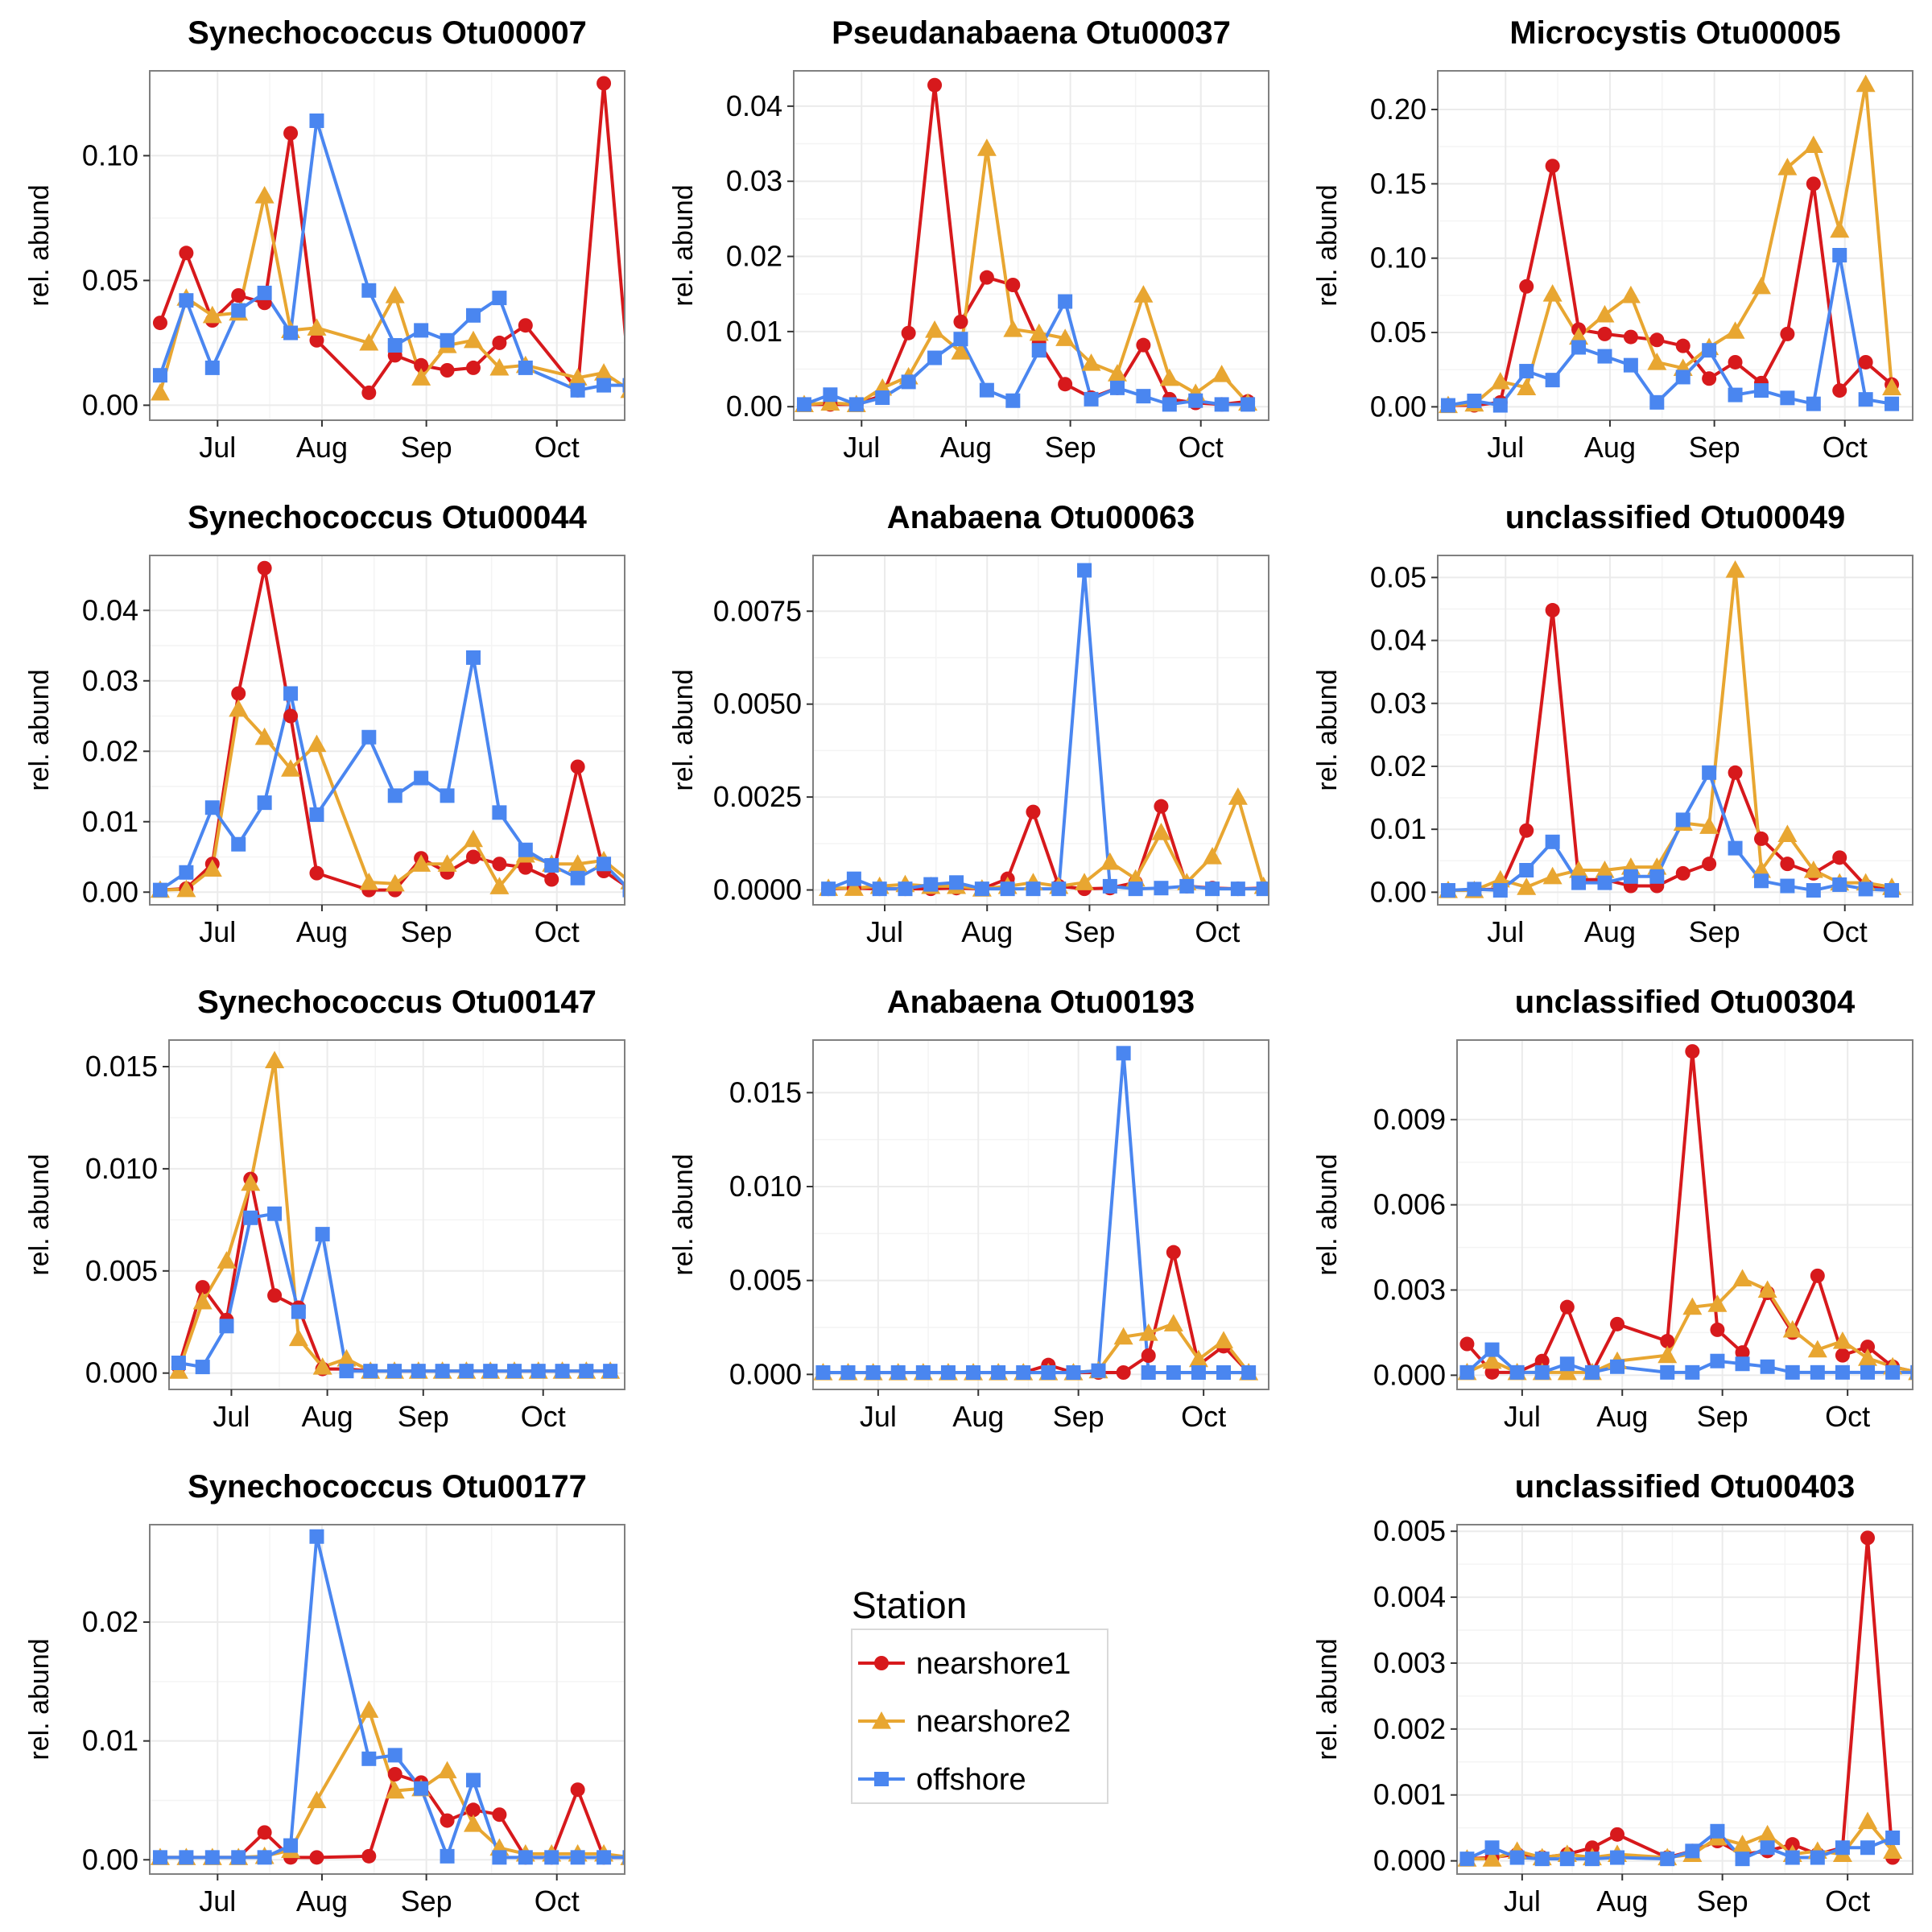  What do you see at coordinates (1409, 1119) in the screenshot?
I see `y-tick-label: 0.009` at bounding box center [1409, 1119].